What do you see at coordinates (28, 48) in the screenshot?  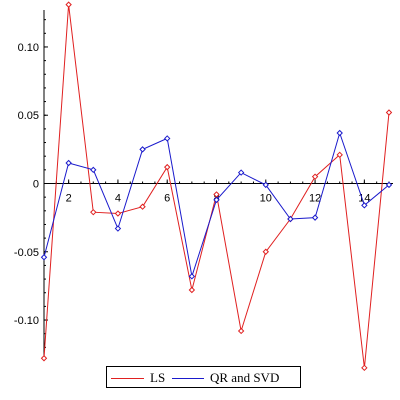 I see `y-tick-label: 0.10` at bounding box center [28, 48].